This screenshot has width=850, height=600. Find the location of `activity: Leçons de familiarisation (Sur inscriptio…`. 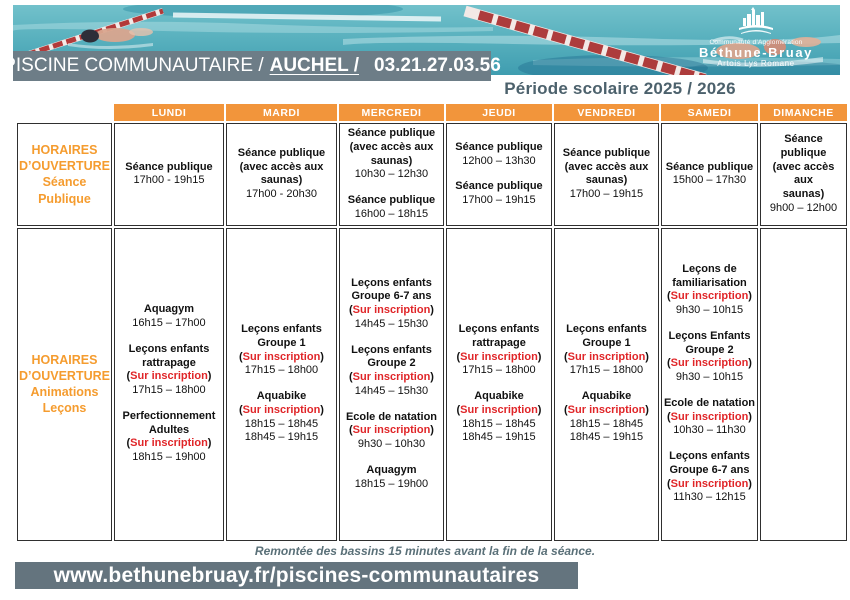

activity: Leçons de familiarisation (Sur inscriptio… is located at coordinates (709, 290).